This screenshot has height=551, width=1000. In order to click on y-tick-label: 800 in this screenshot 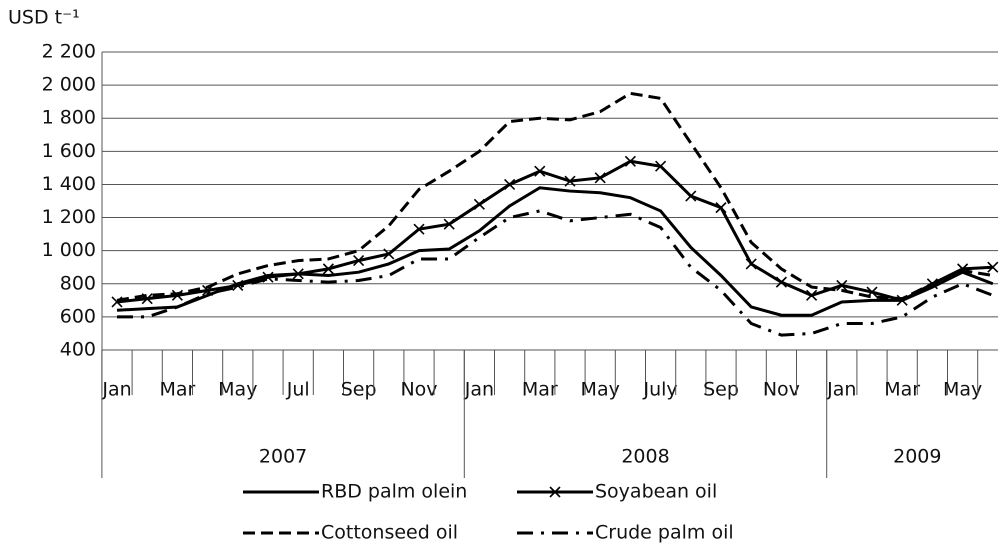, I will do `click(78, 283)`.